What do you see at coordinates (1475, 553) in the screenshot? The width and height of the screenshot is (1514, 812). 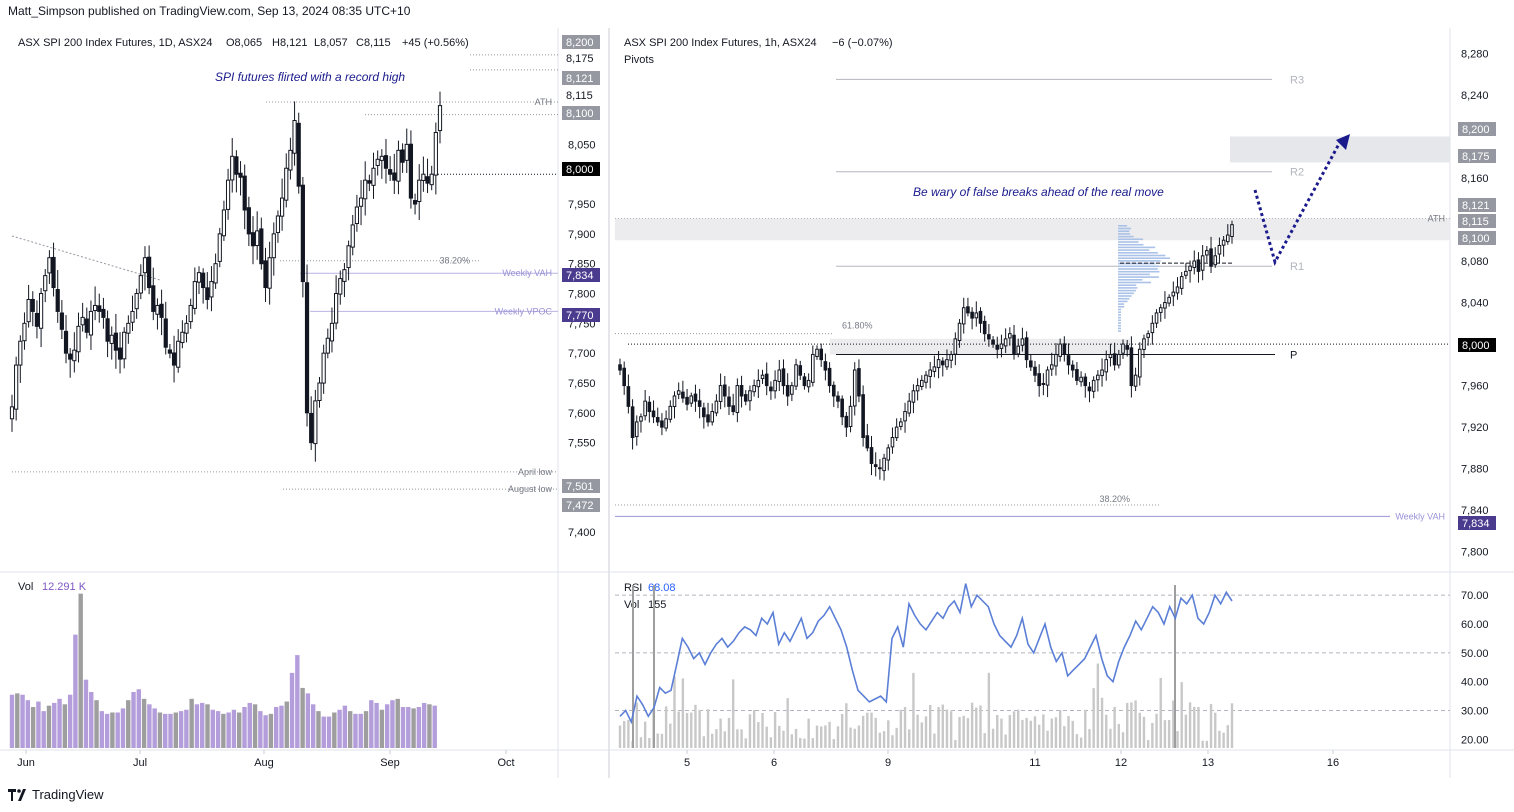 I see `hourly-y-tick-label: 7,800` at bounding box center [1475, 553].